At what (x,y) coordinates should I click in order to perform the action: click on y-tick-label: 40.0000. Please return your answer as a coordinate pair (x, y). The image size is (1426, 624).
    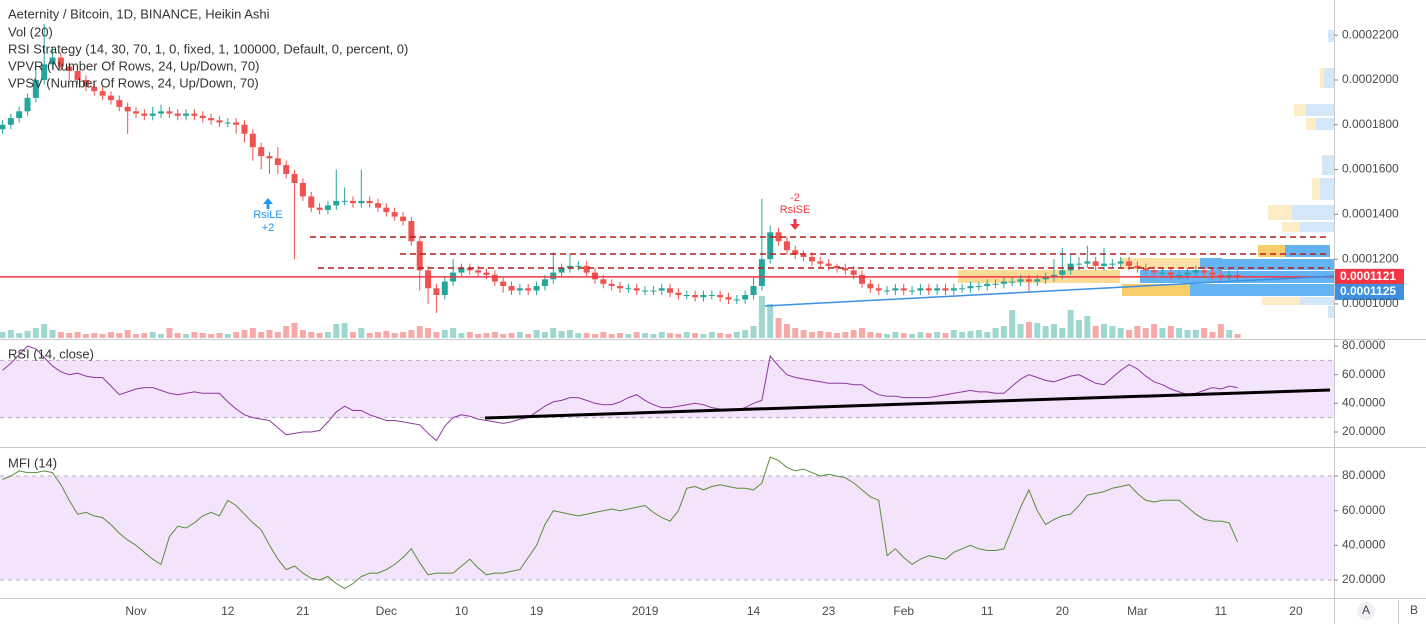
    Looking at the image, I should click on (1364, 545).